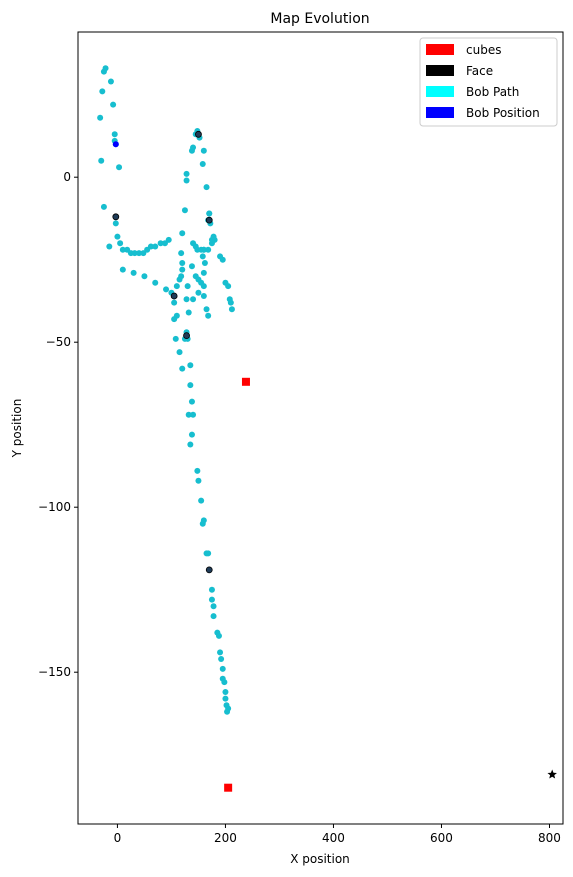 This screenshot has height=877, width=573. I want to click on y-tick-label: −100, so click(54, 507).